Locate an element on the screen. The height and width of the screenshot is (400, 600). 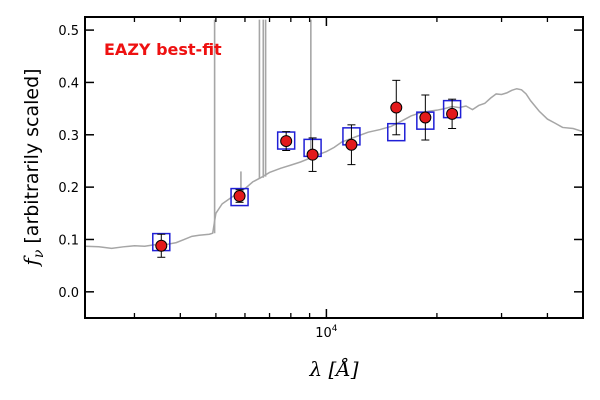
y-tick-label: 0.2 is located at coordinates (68, 188).